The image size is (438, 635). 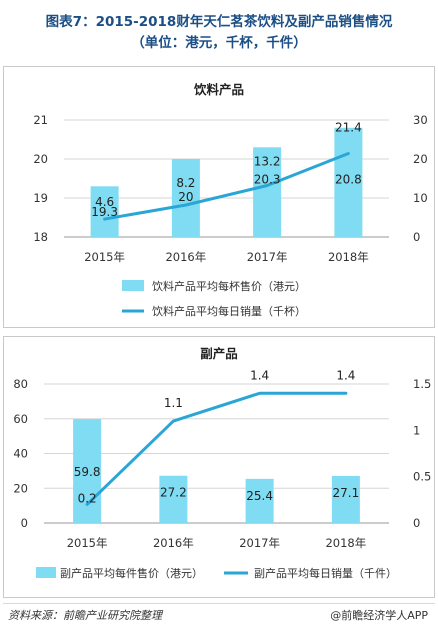 What do you see at coordinates (348, 128) in the screenshot?
I see `line-data-label: 21.4` at bounding box center [348, 128].